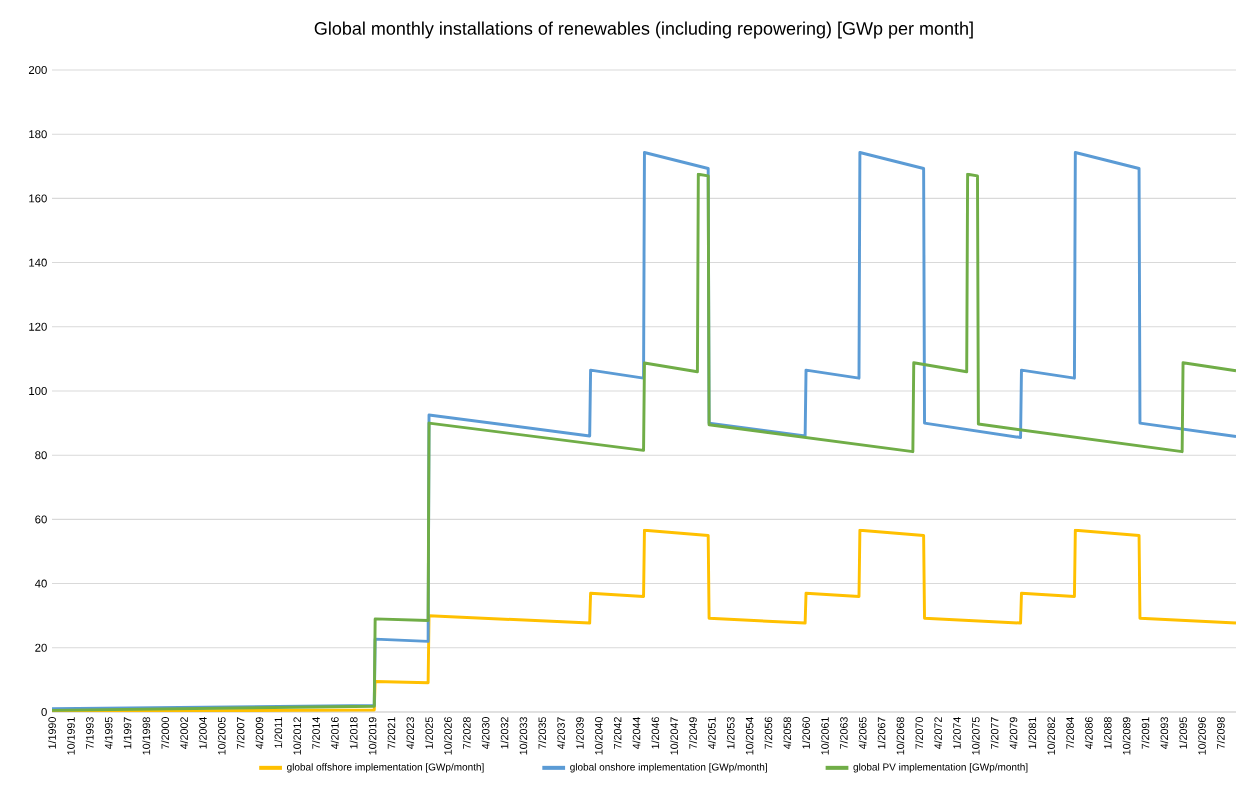 The width and height of the screenshot is (1250, 812). What do you see at coordinates (1164, 733) in the screenshot?
I see `x-tick-label: 4/2093` at bounding box center [1164, 733].